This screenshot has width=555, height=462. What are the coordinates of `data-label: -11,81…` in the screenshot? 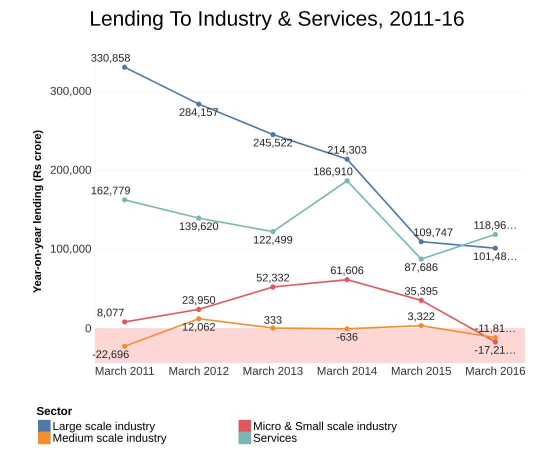 It's located at (494, 329).